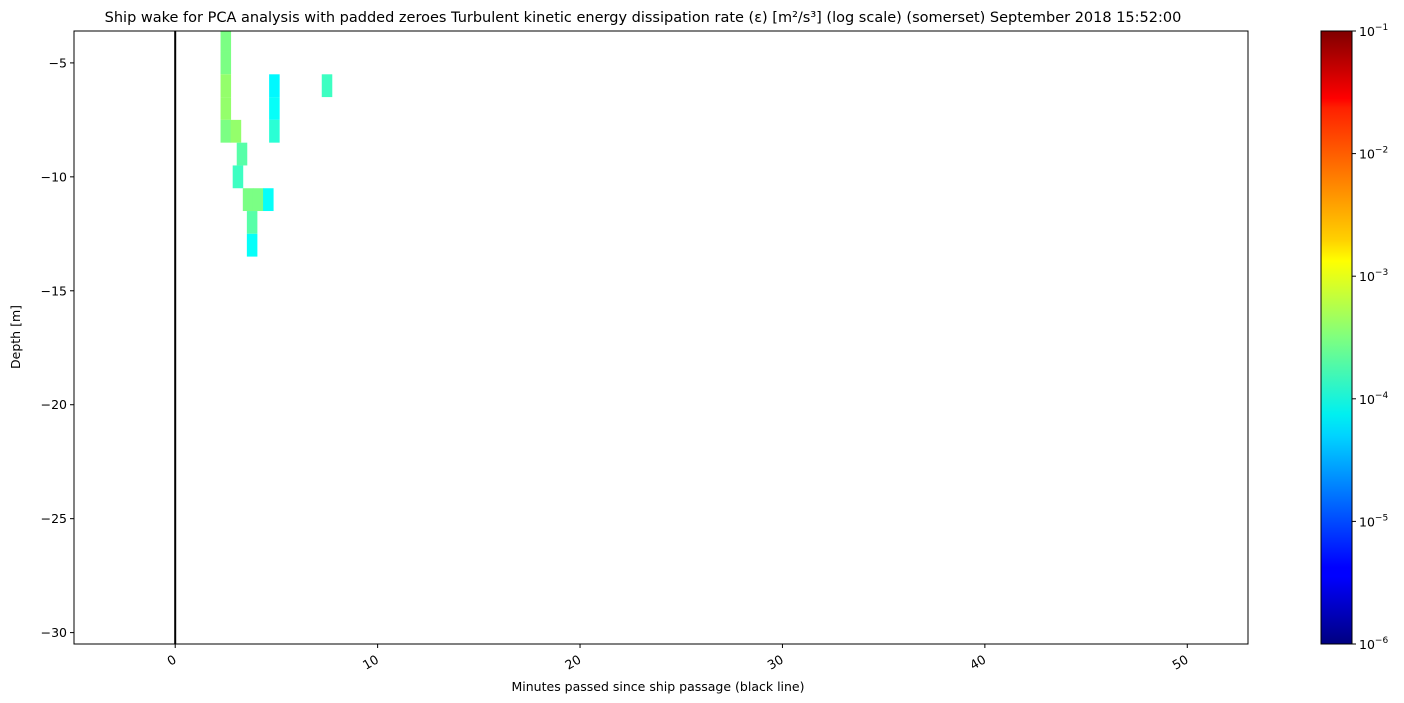  What do you see at coordinates (276, 144) in the screenshot?
I see `heatmap-cells` at bounding box center [276, 144].